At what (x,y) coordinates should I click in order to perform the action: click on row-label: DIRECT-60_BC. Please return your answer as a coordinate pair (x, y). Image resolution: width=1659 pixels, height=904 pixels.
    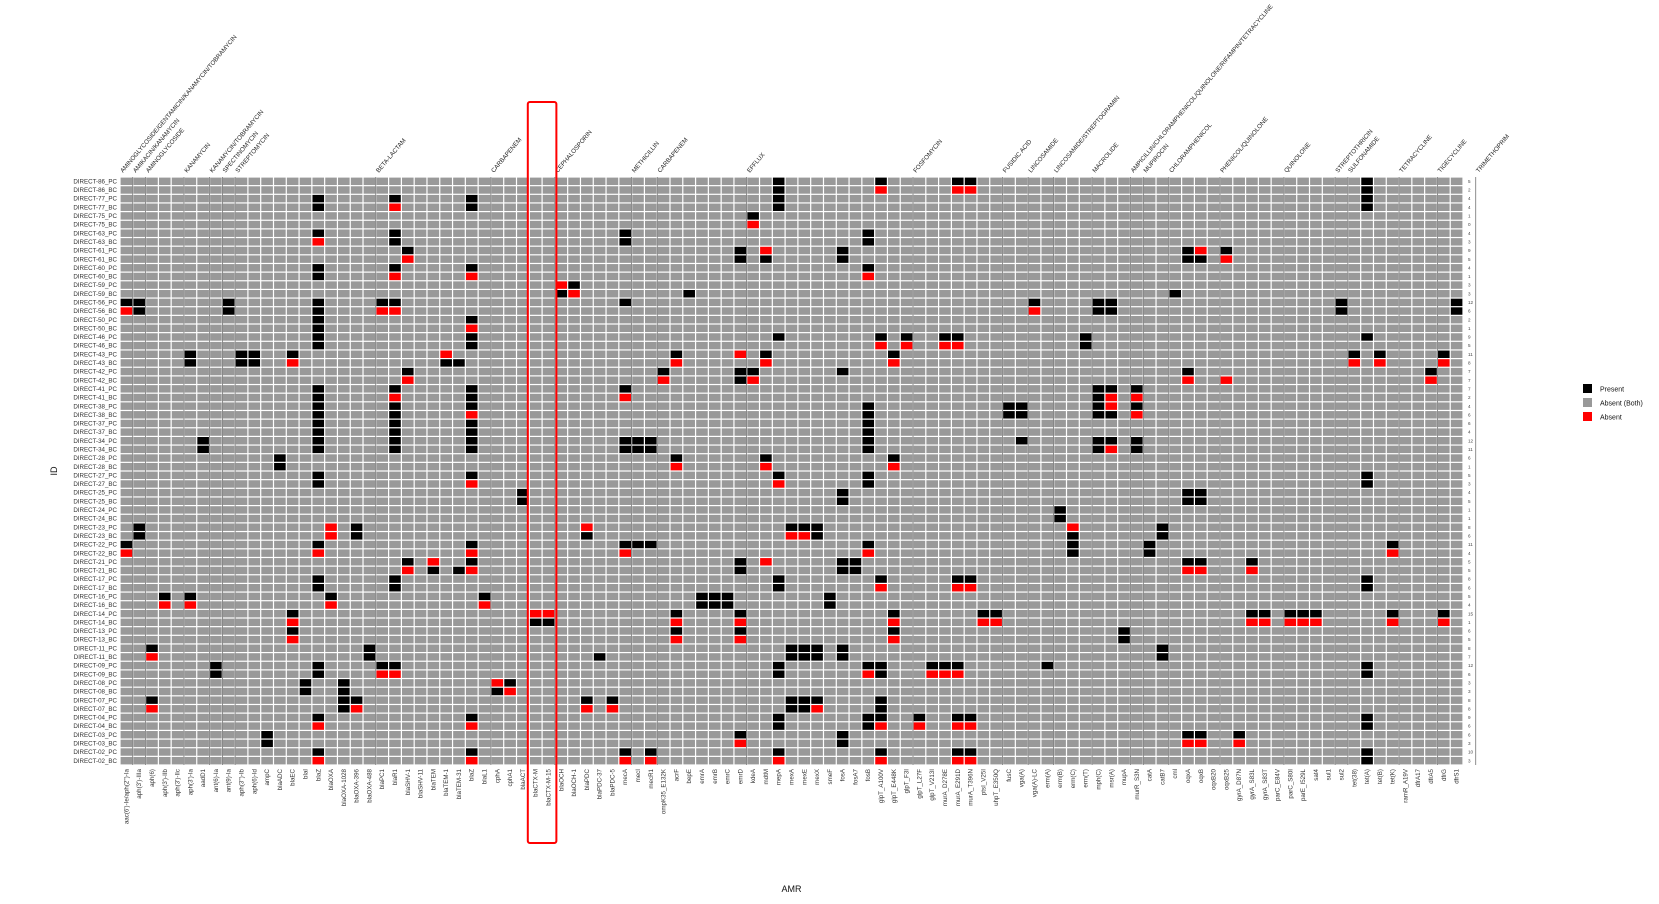
    Looking at the image, I should click on (95, 277).